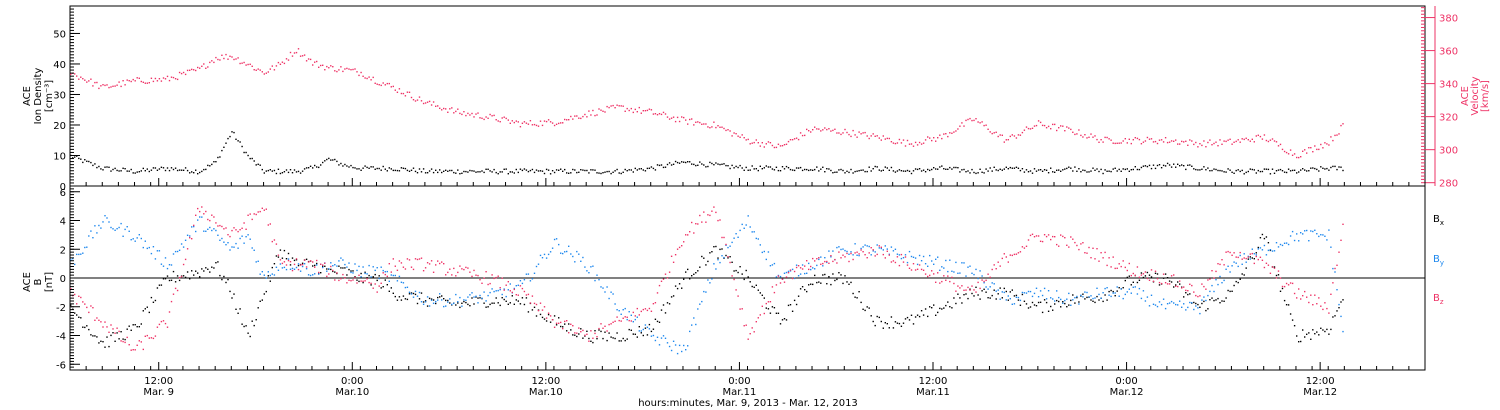  I want to click on time-axis-date-label: Mar.10, so click(352, 392).